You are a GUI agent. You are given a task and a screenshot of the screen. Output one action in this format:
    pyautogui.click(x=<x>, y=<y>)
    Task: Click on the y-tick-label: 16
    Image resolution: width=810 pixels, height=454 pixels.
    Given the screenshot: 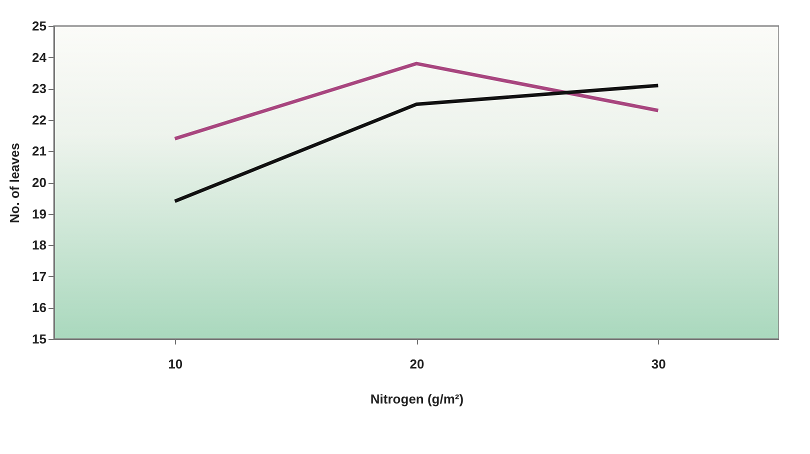 What is the action you would take?
    pyautogui.click(x=39, y=308)
    